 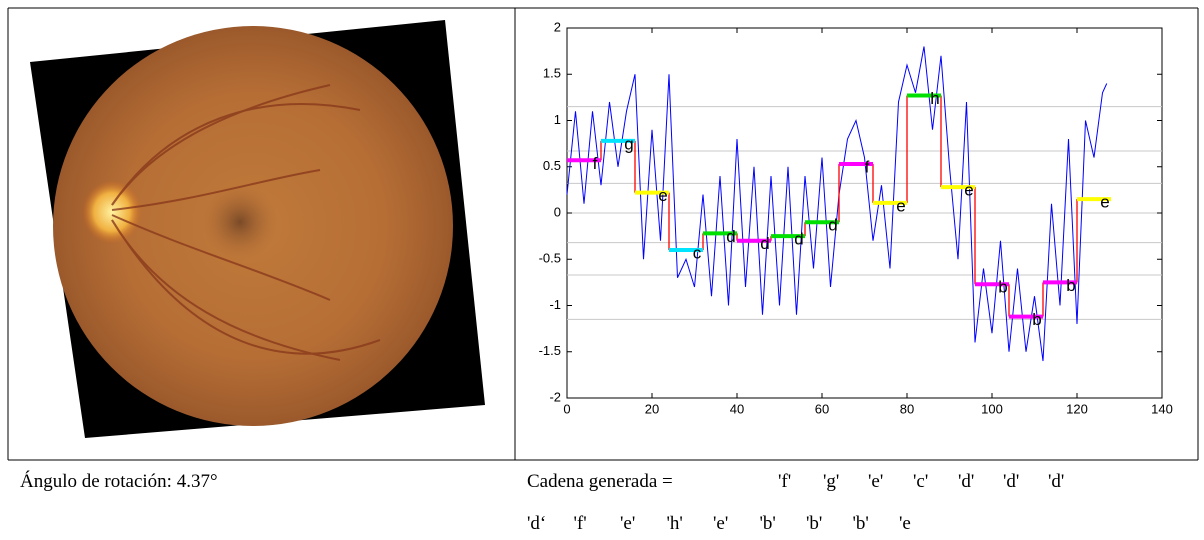 What do you see at coordinates (737, 408) in the screenshot?
I see `x-tick-label: 40` at bounding box center [737, 408].